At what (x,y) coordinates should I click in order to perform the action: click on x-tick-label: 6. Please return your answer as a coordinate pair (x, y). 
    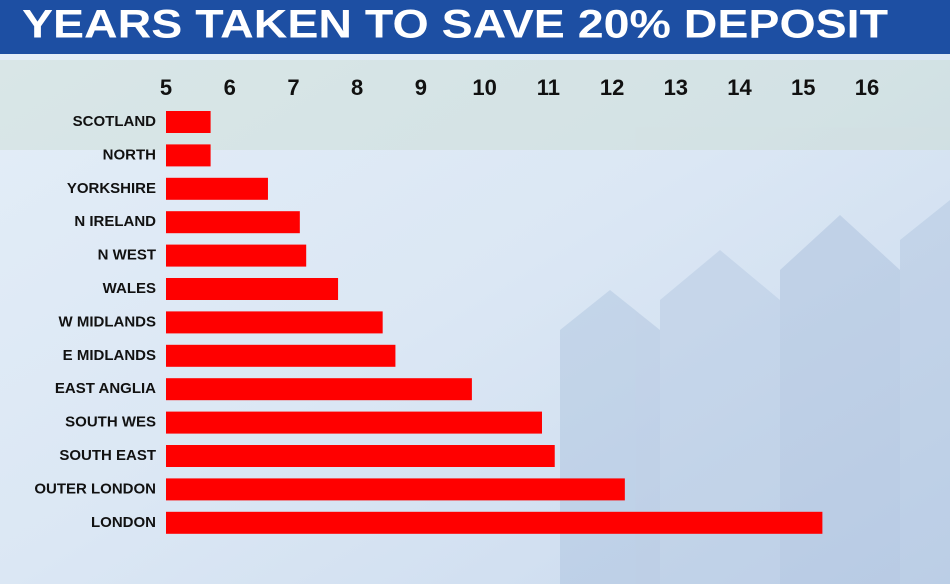
    Looking at the image, I should click on (230, 87).